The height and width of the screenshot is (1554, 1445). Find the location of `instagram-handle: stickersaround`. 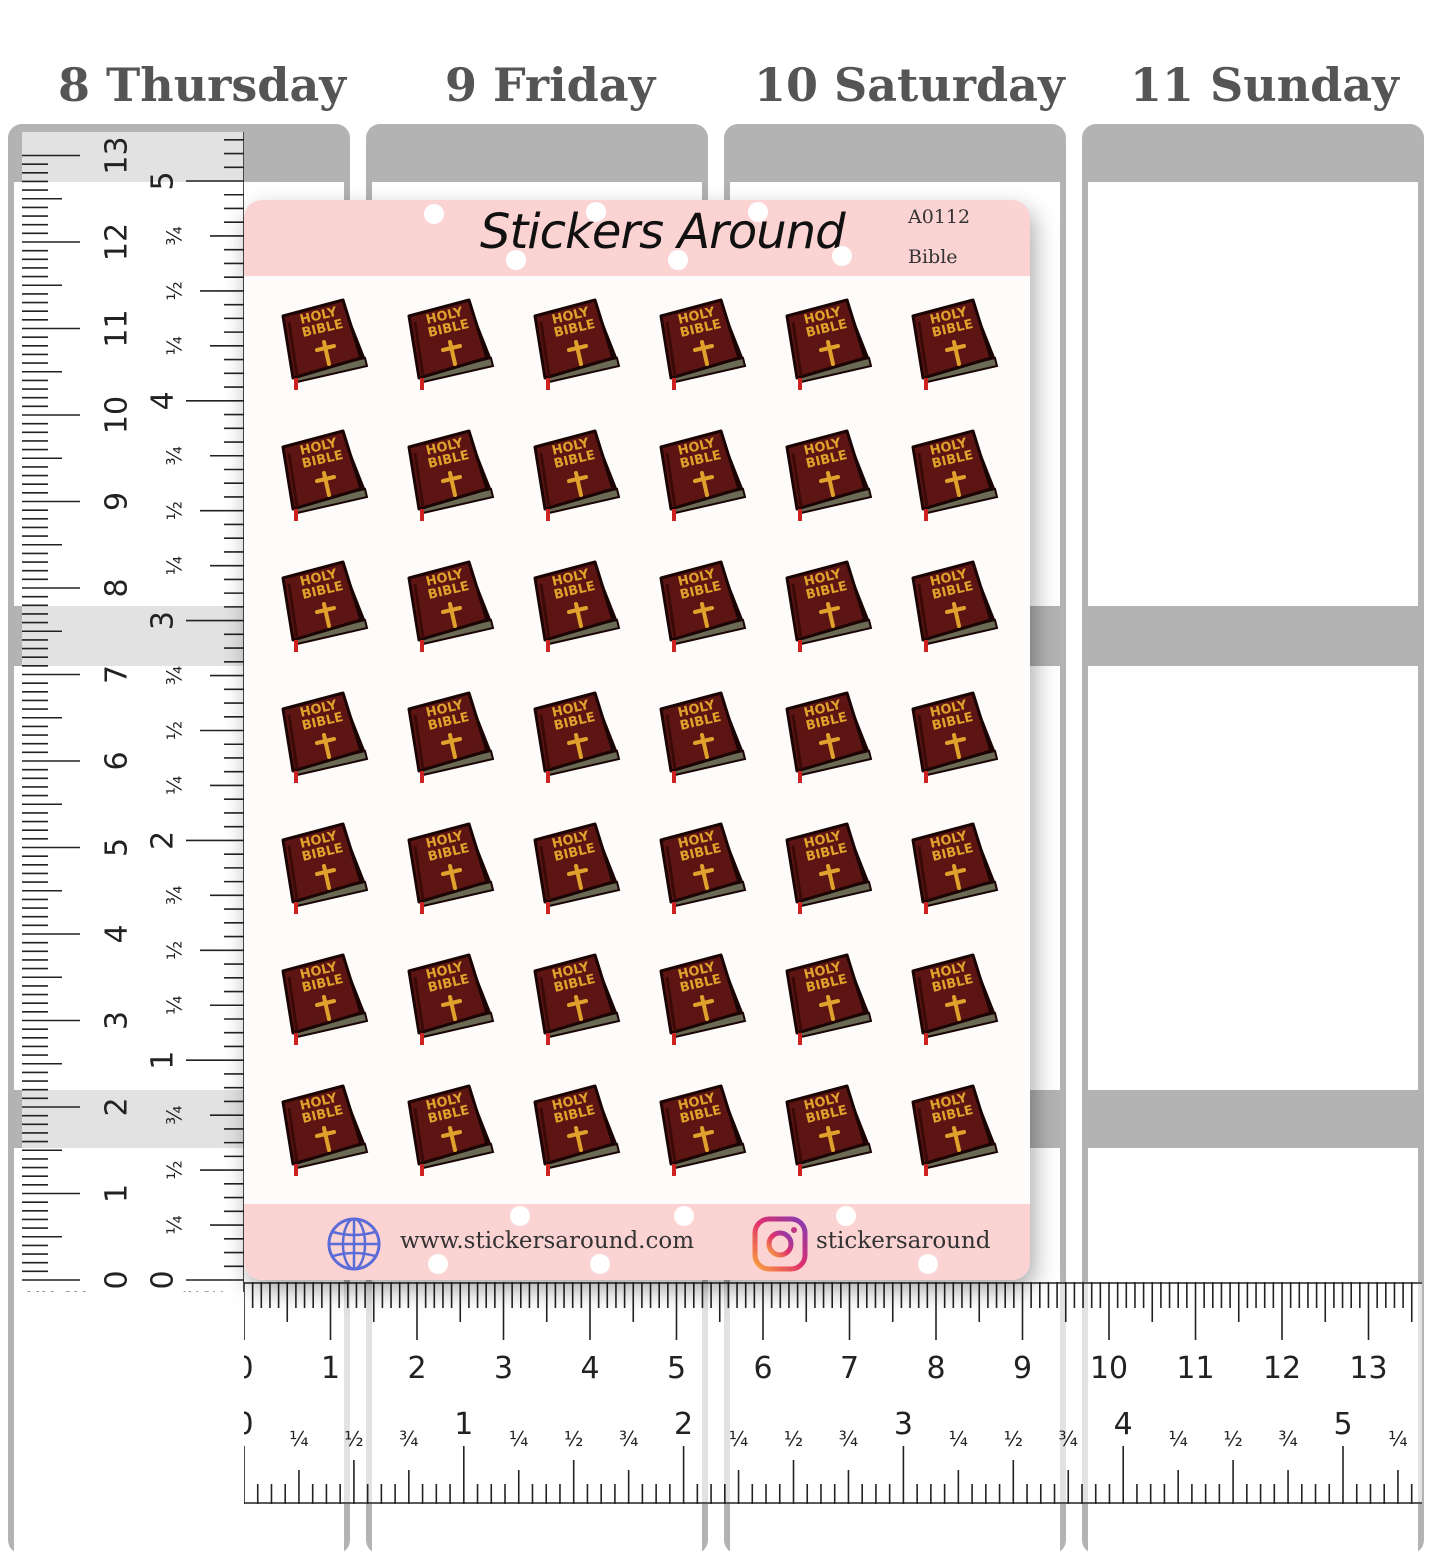

instagram-handle: stickersaround is located at coordinates (903, 1241).